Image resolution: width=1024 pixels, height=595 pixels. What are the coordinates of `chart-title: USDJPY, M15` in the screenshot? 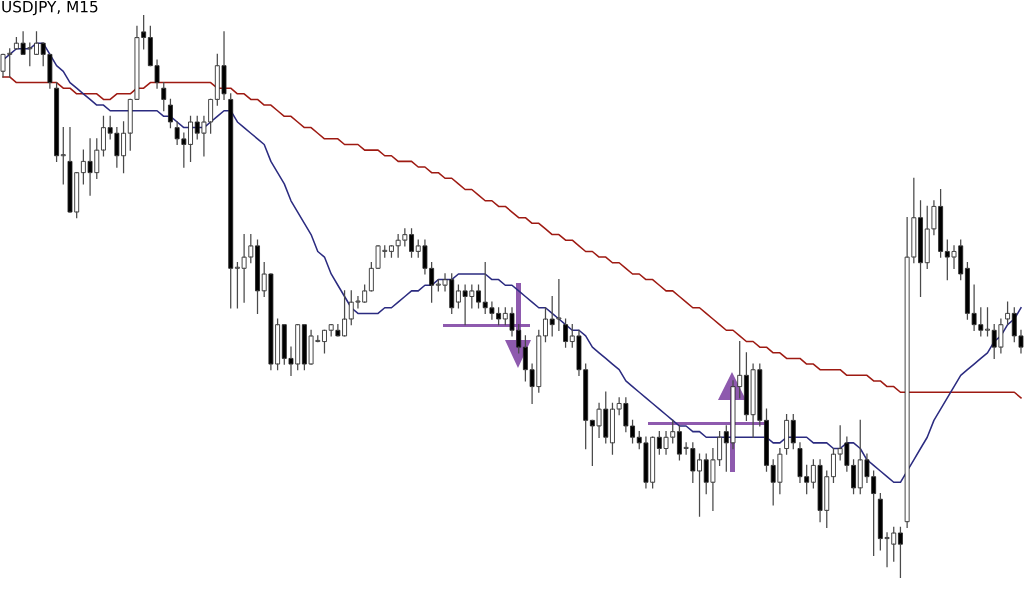 It's located at (50, 8).